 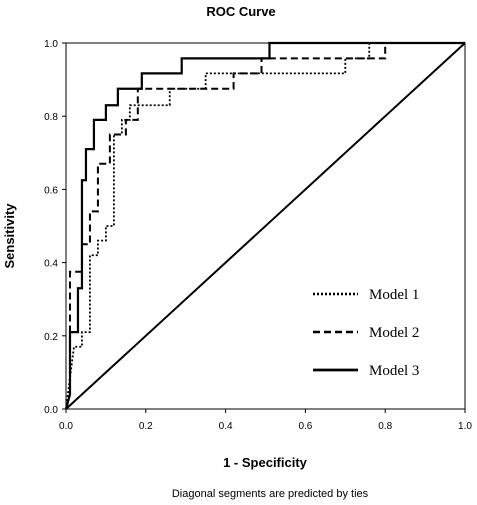 I want to click on chart-title: ROC Curve, so click(x=240, y=11).